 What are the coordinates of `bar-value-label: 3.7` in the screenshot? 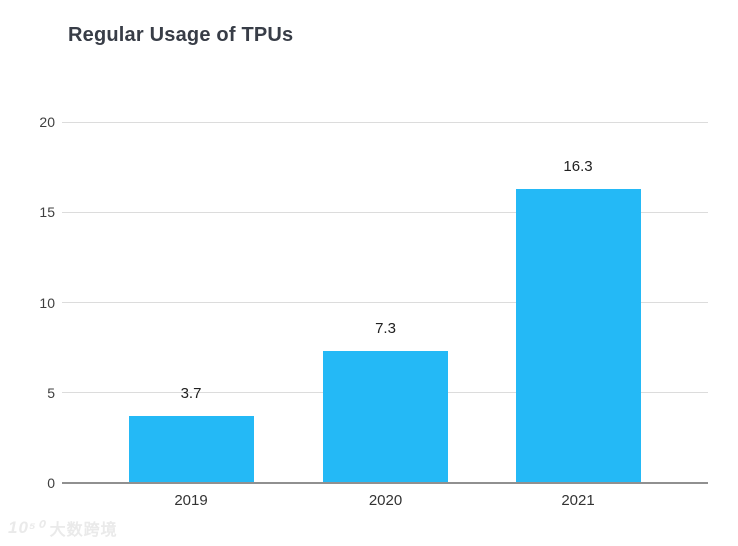 It's located at (191, 394).